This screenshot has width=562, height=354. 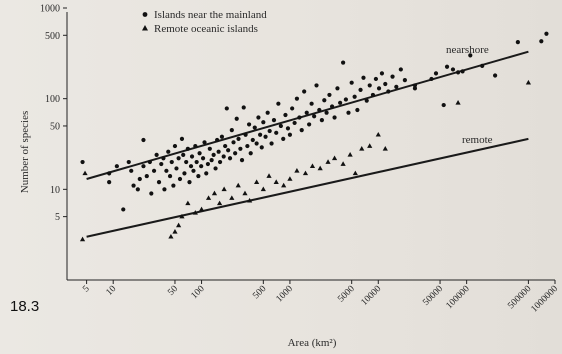 What do you see at coordinates (198, 292) in the screenshot?
I see `x-tick-label: 100` at bounding box center [198, 292].